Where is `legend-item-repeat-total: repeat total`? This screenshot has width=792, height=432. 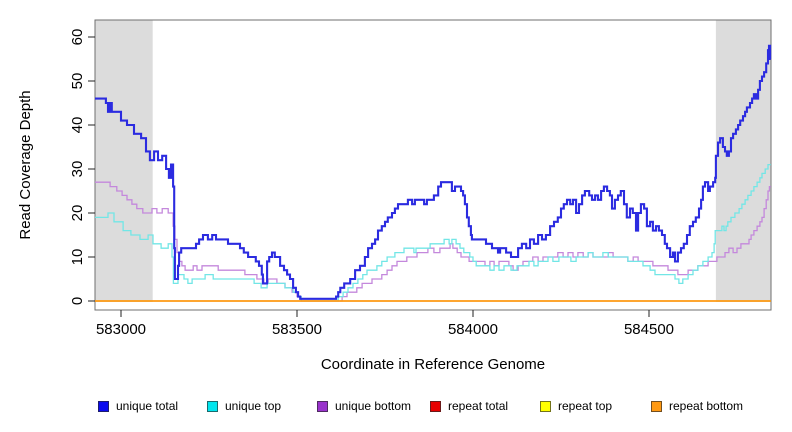
legend-item-repeat-total: repeat total is located at coordinates (469, 406).